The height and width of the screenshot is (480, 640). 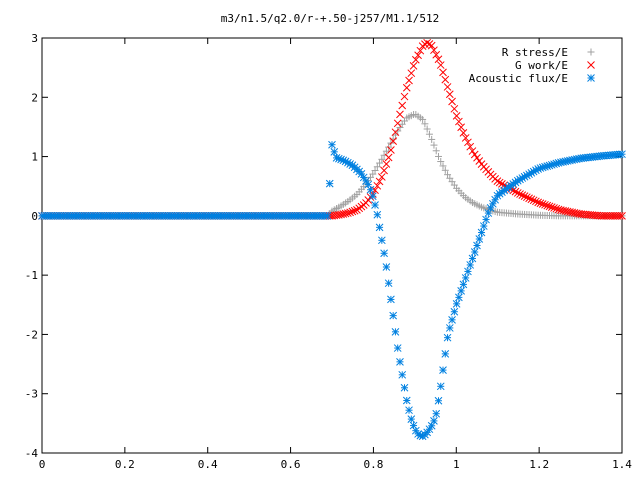 What do you see at coordinates (34, 97) in the screenshot?
I see `y-tick-label: 2` at bounding box center [34, 97].